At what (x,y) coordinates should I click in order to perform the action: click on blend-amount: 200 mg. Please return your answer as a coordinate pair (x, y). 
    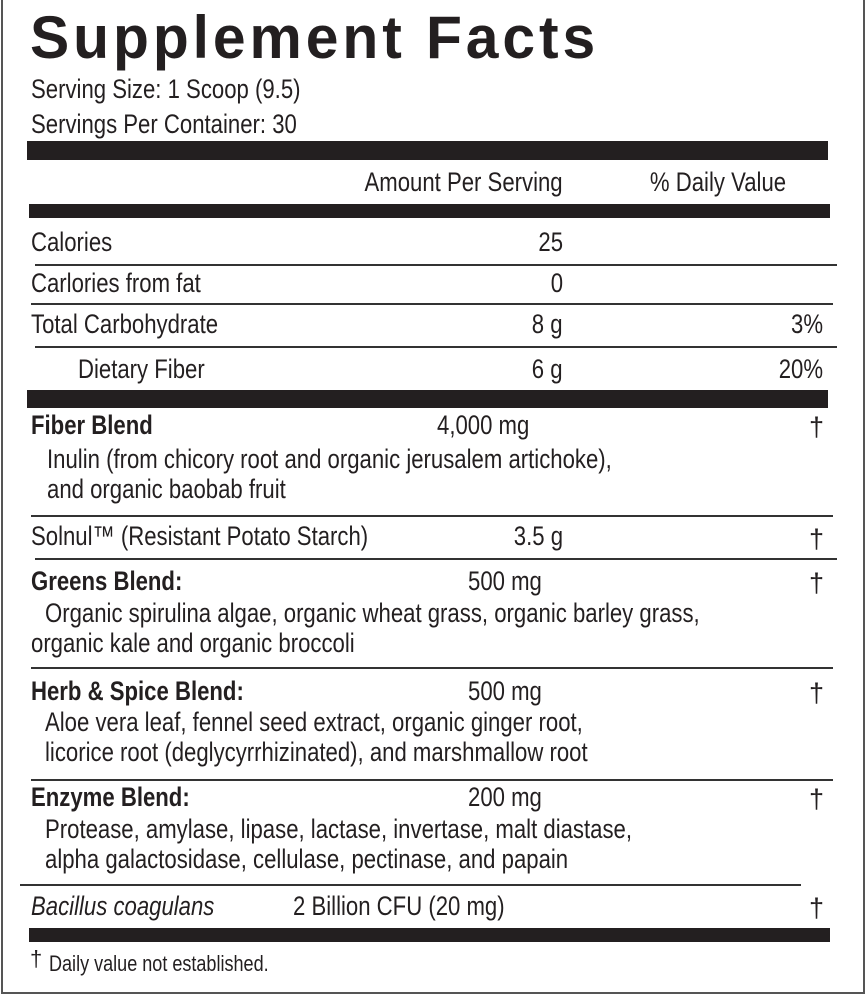
    Looking at the image, I should click on (505, 797).